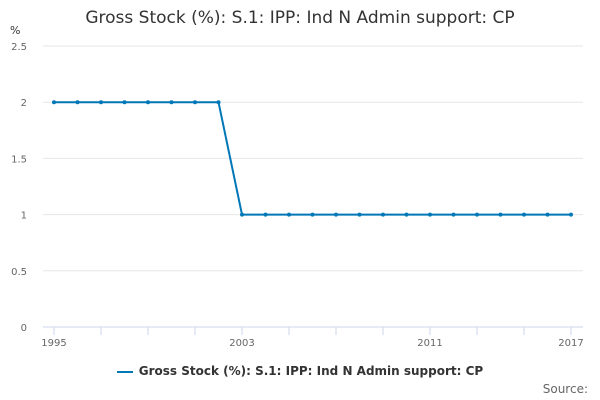 Image resolution: width=600 pixels, height=400 pixels. I want to click on x-tick-label: 2011, so click(429, 343).